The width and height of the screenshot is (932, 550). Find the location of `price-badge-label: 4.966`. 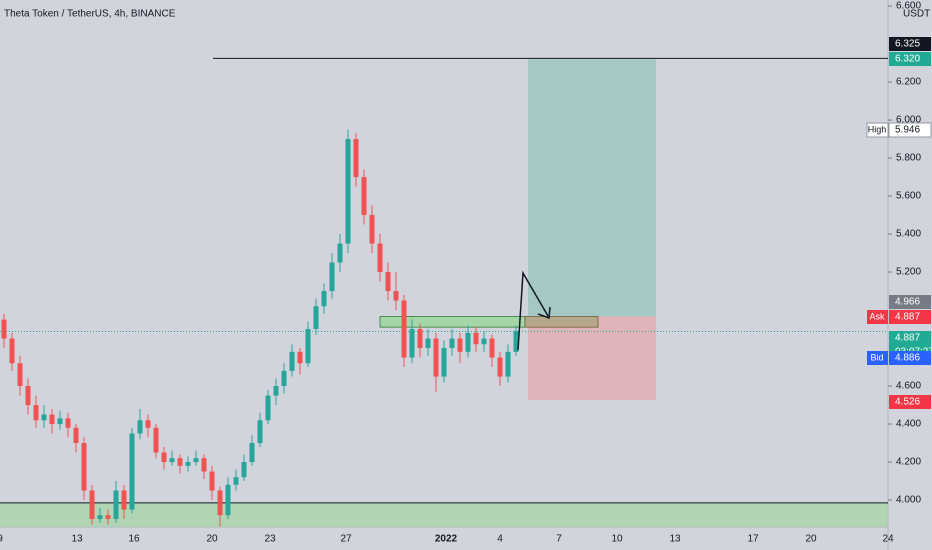

price-badge-label: 4.966 is located at coordinates (907, 302).